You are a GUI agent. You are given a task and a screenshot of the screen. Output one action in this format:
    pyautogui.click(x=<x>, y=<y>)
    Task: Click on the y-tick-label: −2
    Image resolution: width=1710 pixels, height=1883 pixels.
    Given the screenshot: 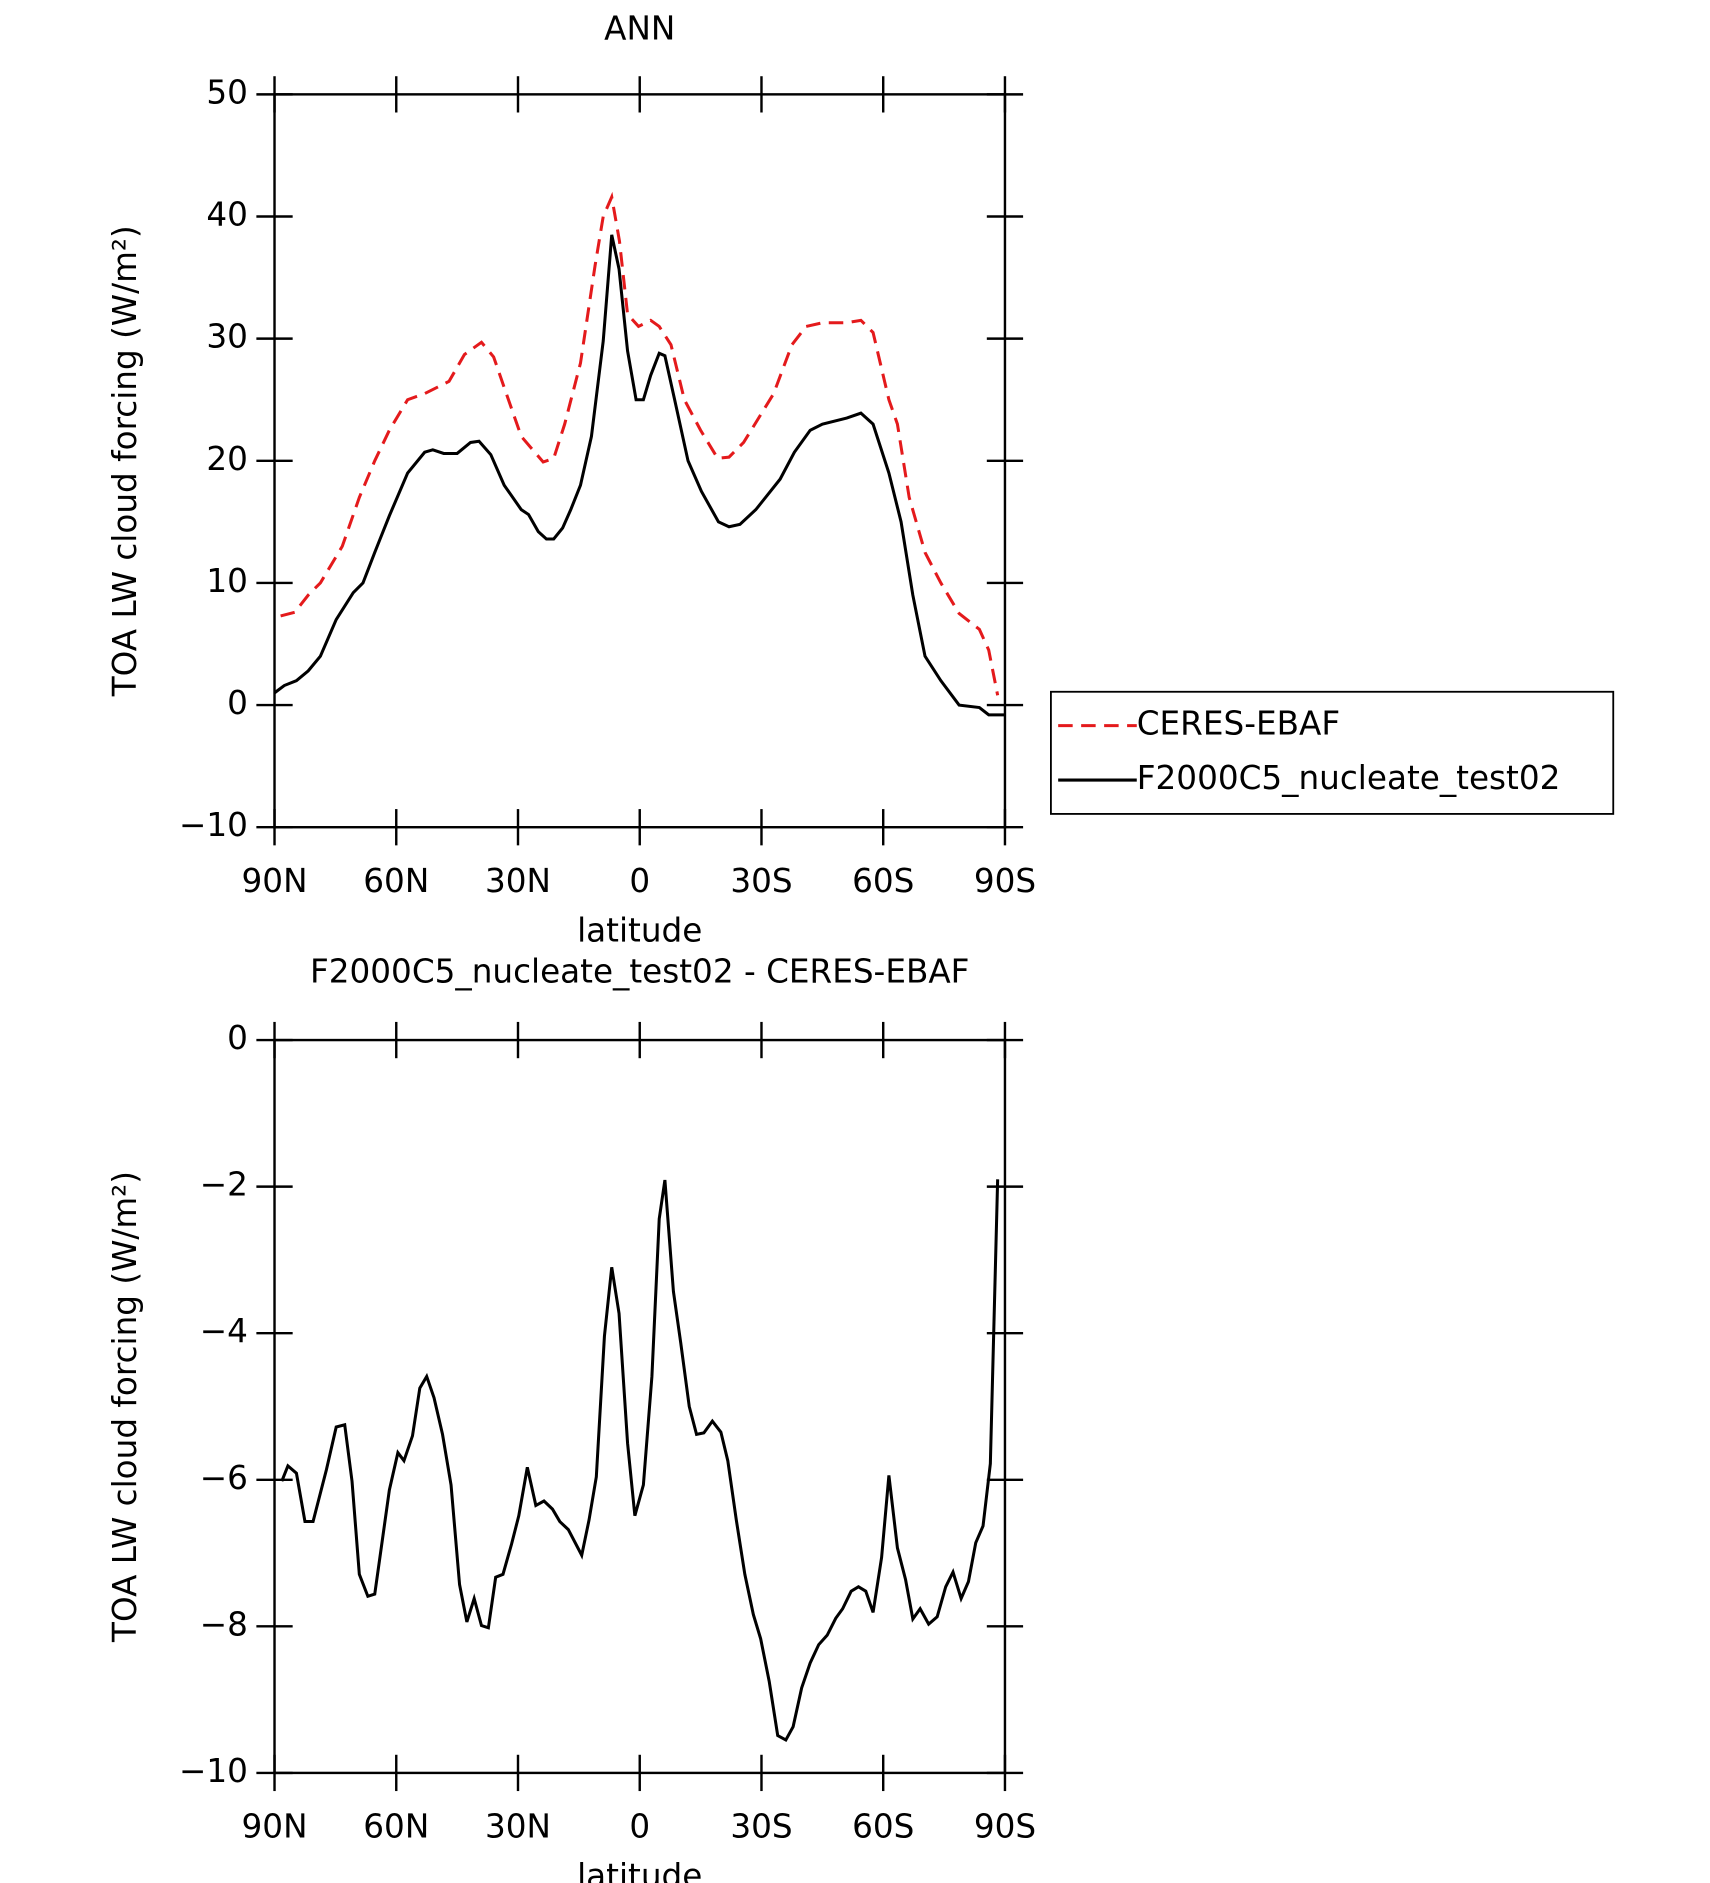 What is the action you would take?
    pyautogui.click(x=224, y=1185)
    